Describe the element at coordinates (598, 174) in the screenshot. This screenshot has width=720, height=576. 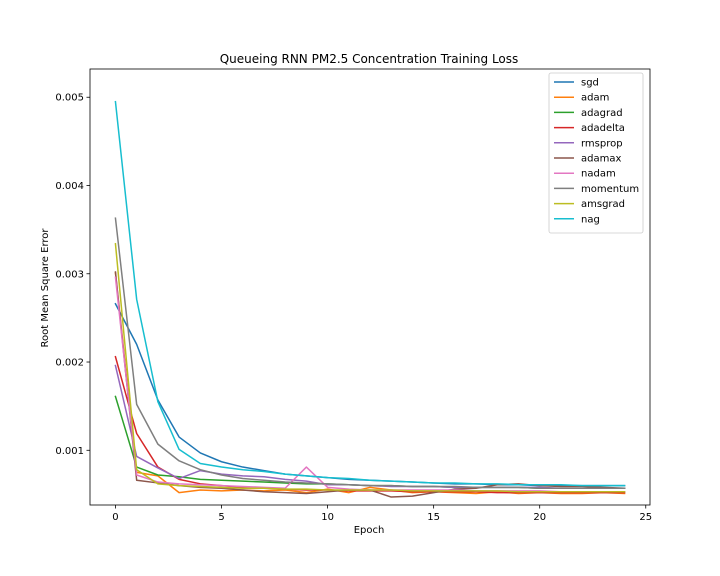
I see `legend-label-nadam: nadam` at that location.